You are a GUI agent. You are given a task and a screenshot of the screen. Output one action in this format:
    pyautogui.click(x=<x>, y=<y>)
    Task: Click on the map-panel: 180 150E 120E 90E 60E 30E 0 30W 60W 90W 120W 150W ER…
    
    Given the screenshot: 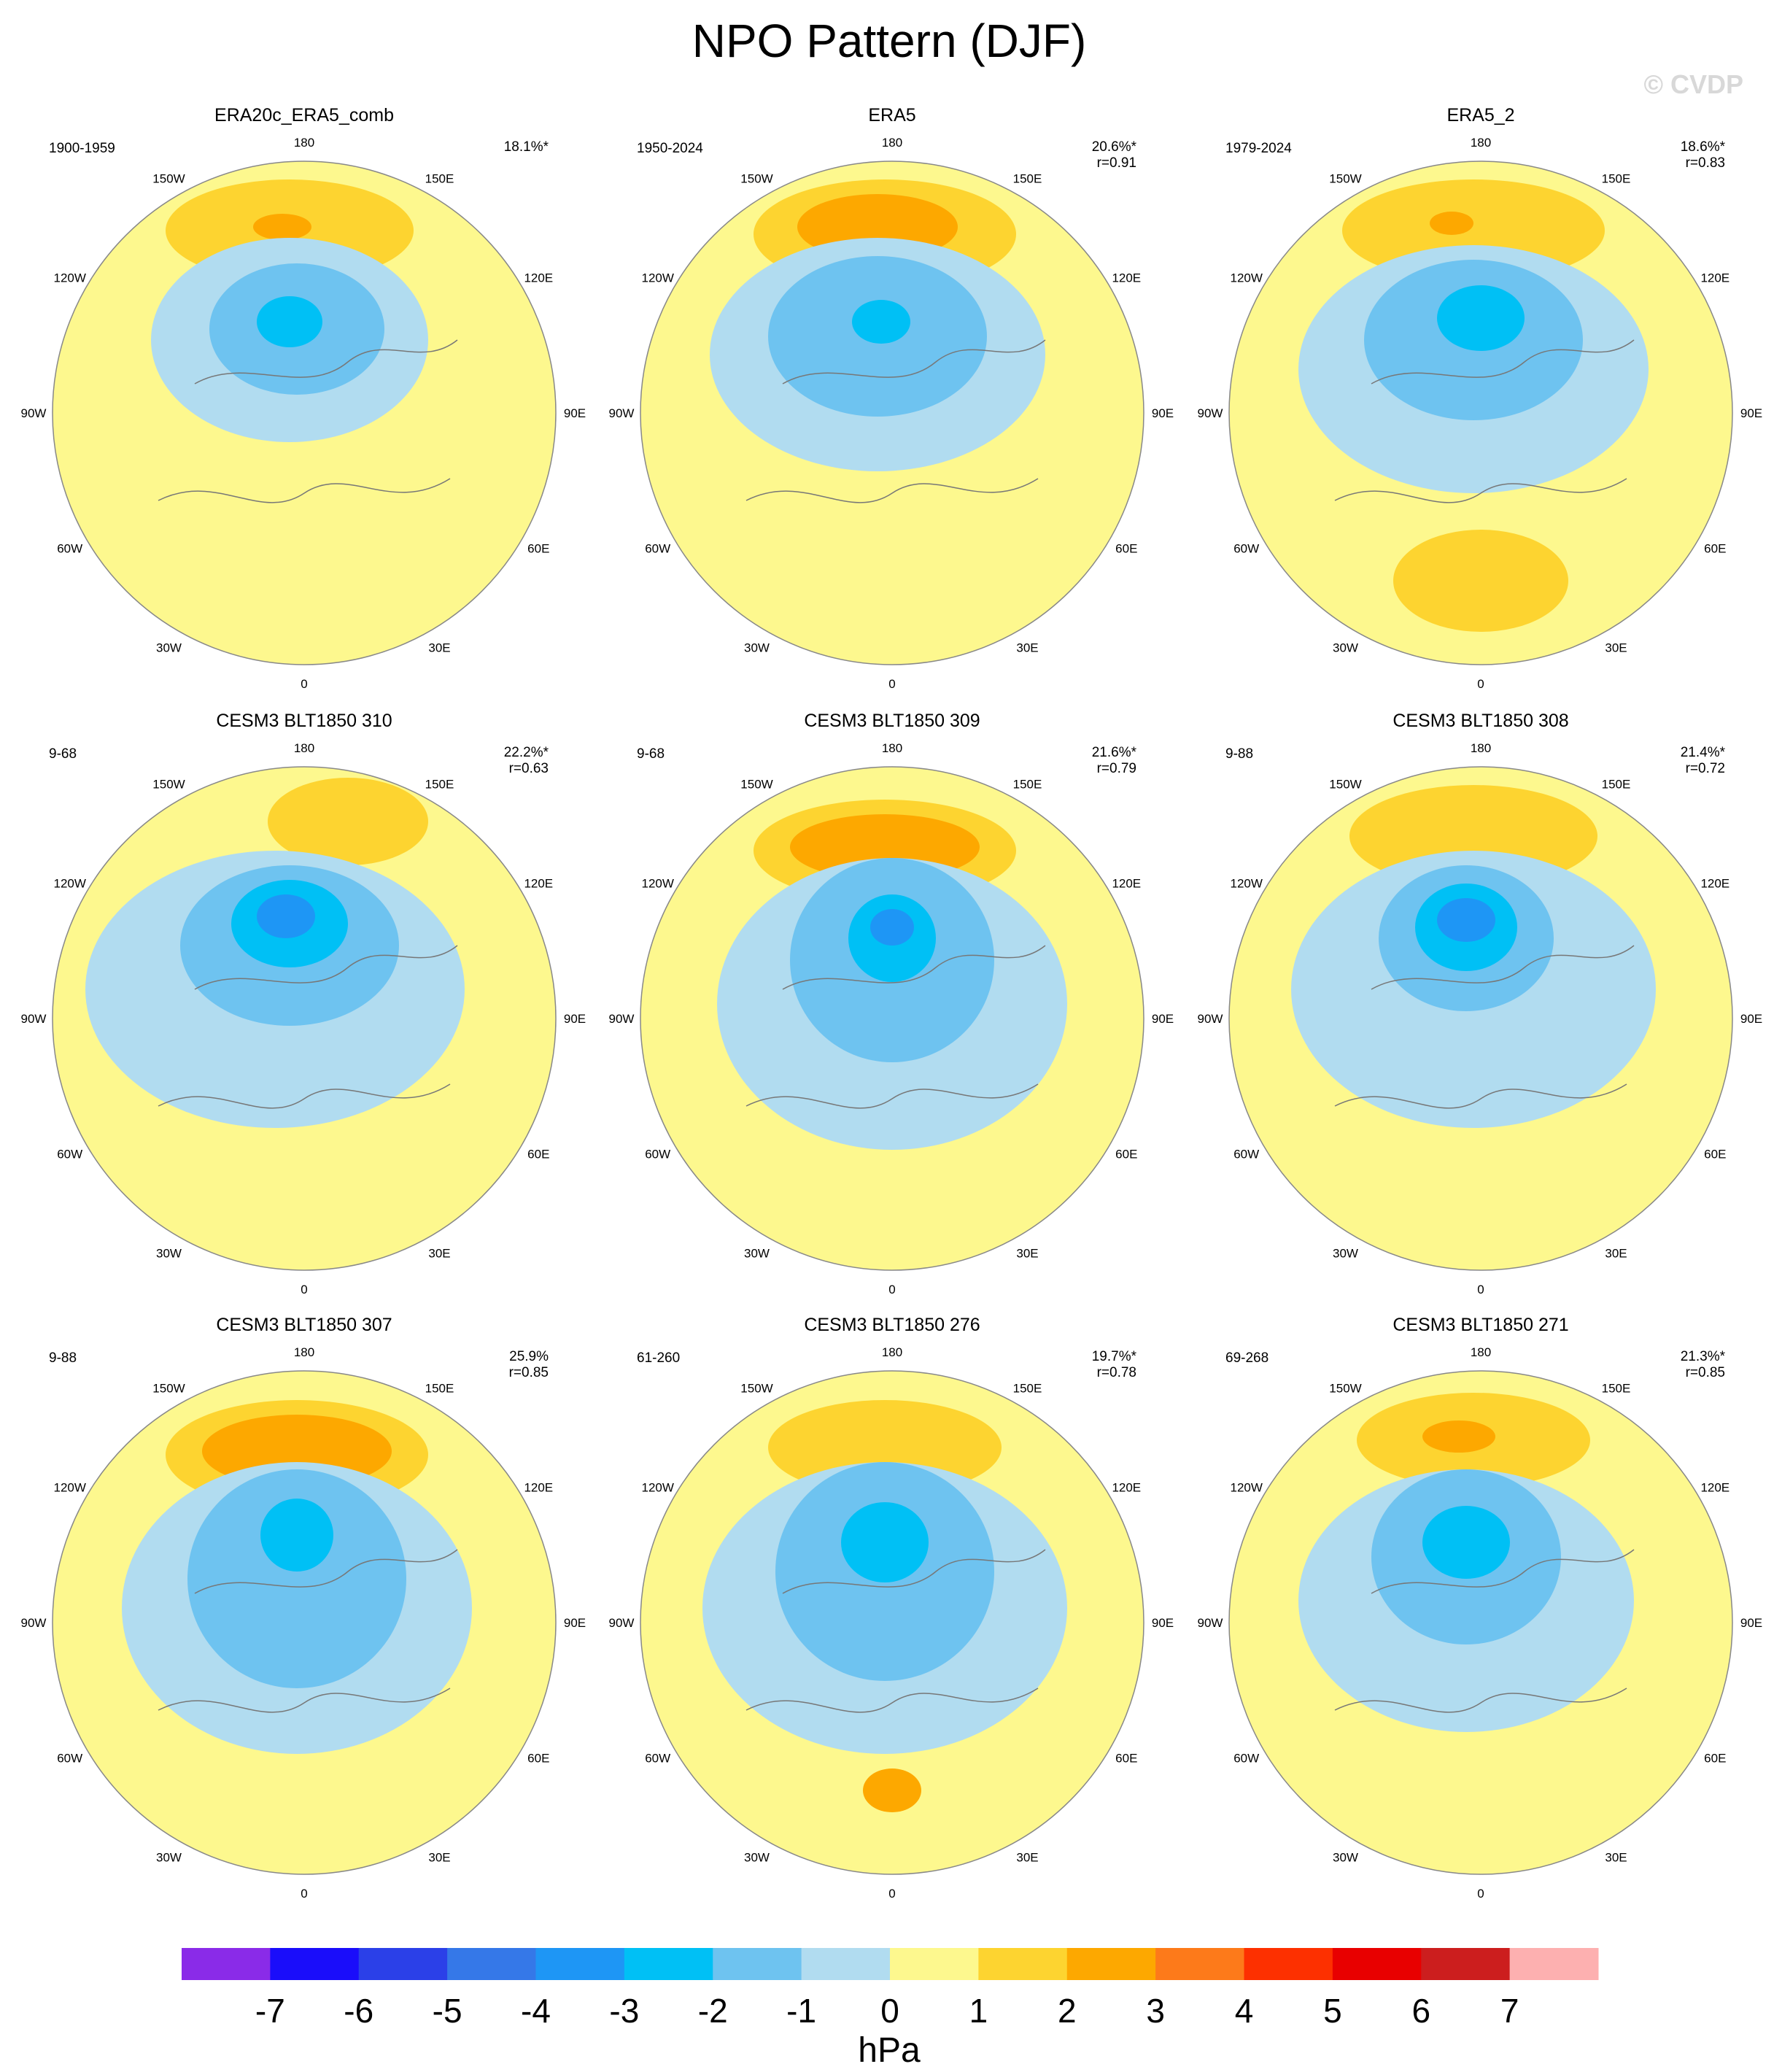 What is the action you would take?
    pyautogui.click(x=1480, y=398)
    